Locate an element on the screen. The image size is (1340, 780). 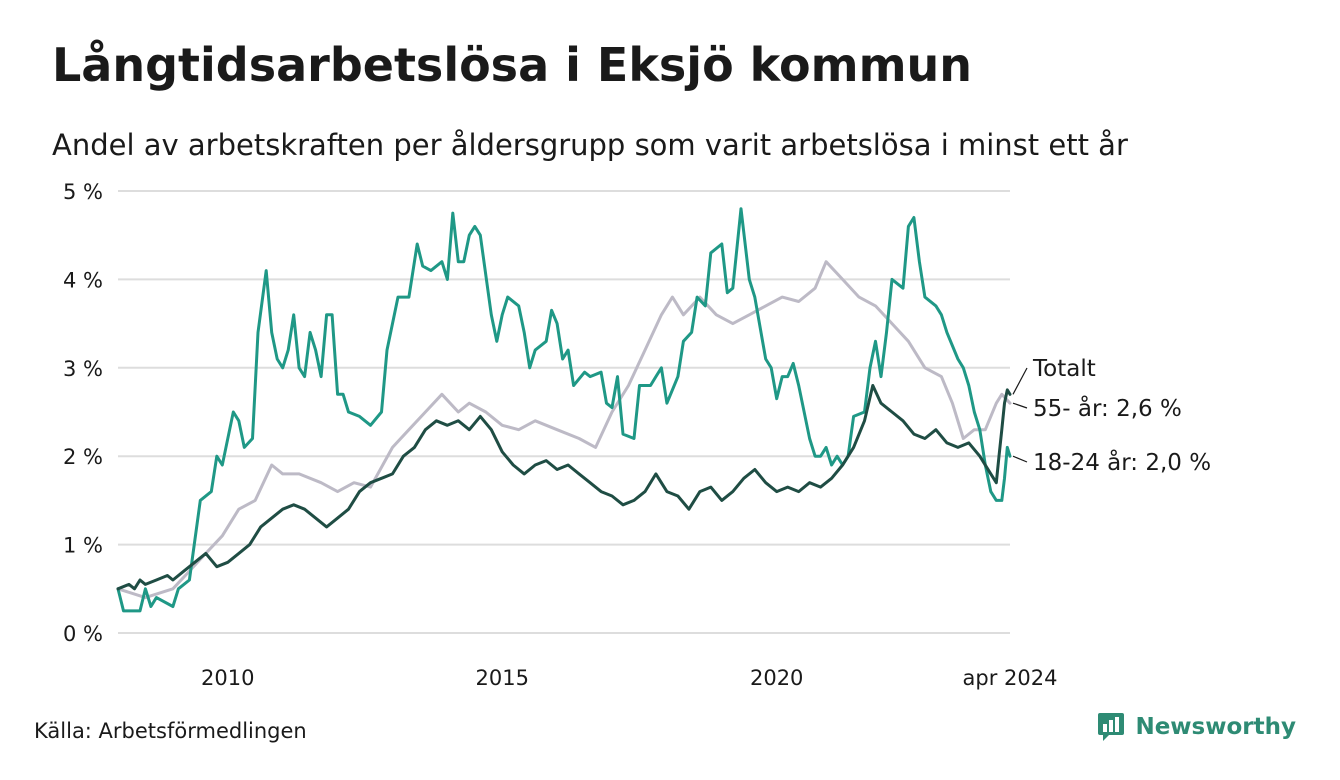
y-tick-label: 5 % is located at coordinates (83, 192).